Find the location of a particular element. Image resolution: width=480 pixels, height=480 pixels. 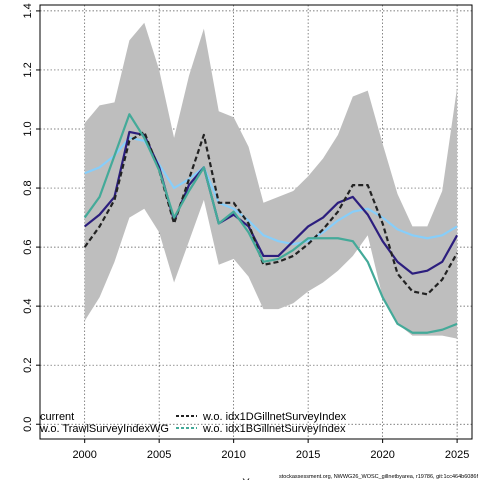

x-axis: 2000 2005 2010 2015 2020 2025 is located at coordinates (270, 450).